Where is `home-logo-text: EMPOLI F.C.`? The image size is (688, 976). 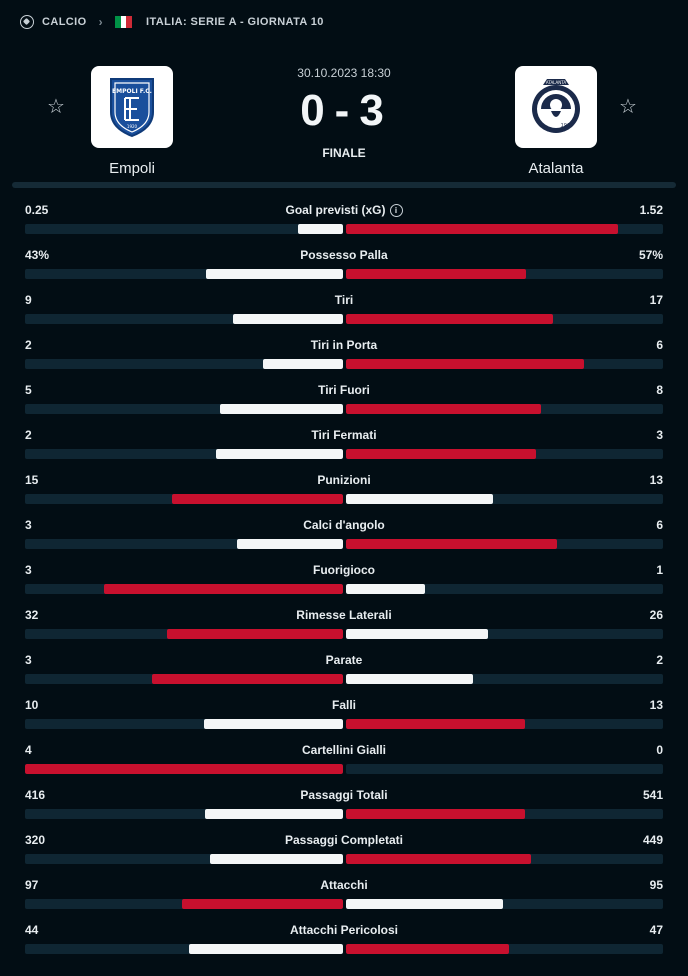
home-logo-text: EMPOLI F.C. is located at coordinates (132, 91).